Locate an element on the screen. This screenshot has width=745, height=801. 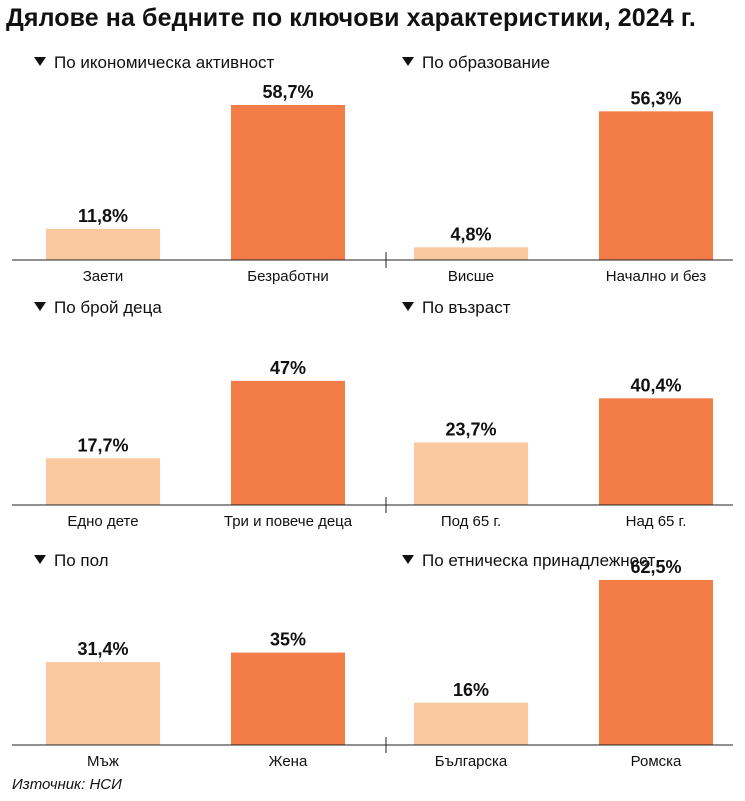
tick-label: Едно дете is located at coordinates (102, 521).